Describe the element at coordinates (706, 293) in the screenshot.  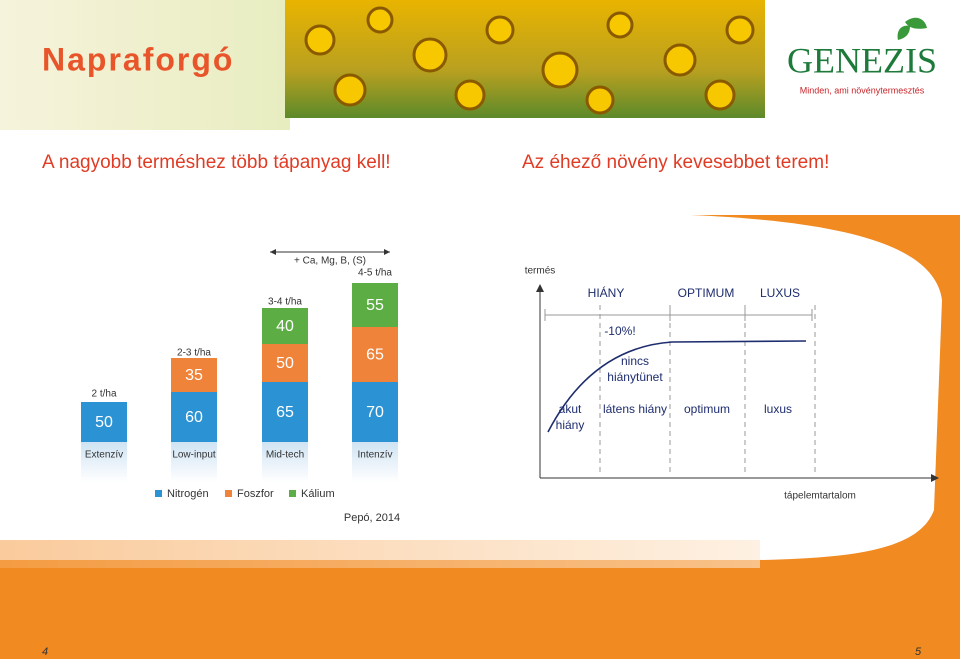
I see `zone-label: OPTIMUM` at that location.